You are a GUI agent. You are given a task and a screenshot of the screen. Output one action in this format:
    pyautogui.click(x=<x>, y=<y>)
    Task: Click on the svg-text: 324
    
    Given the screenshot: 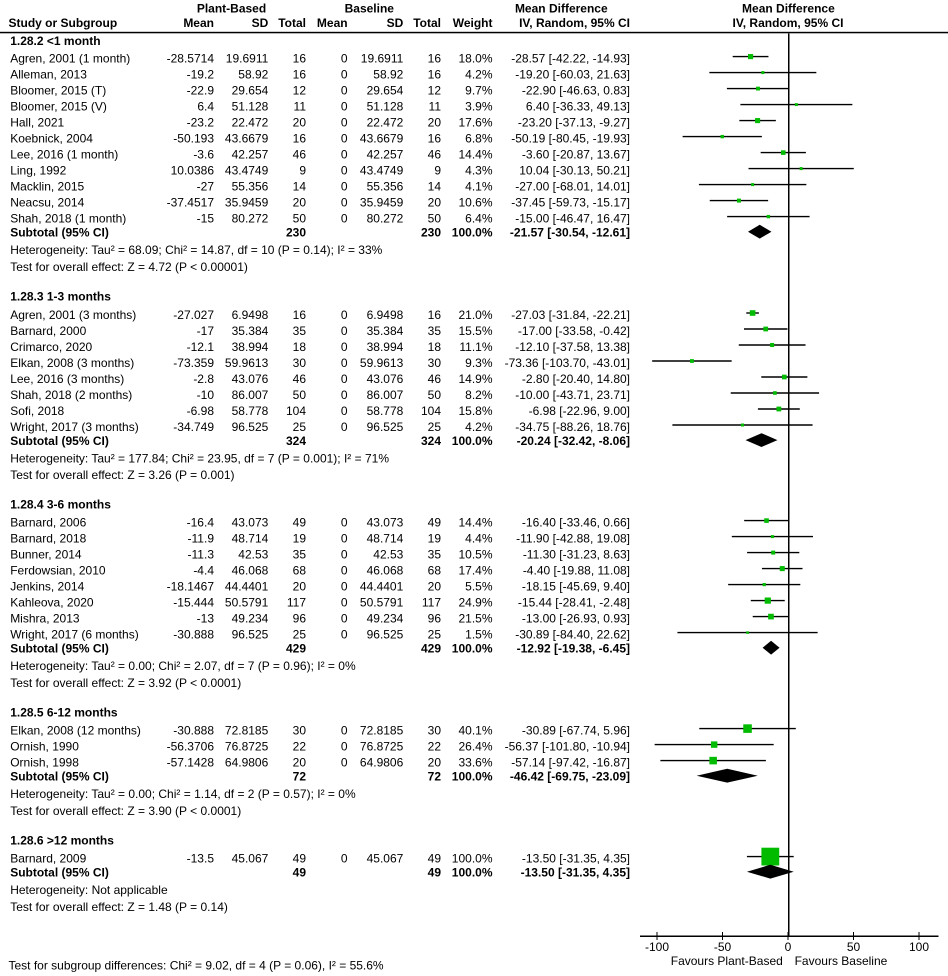 What is the action you would take?
    pyautogui.click(x=431, y=441)
    